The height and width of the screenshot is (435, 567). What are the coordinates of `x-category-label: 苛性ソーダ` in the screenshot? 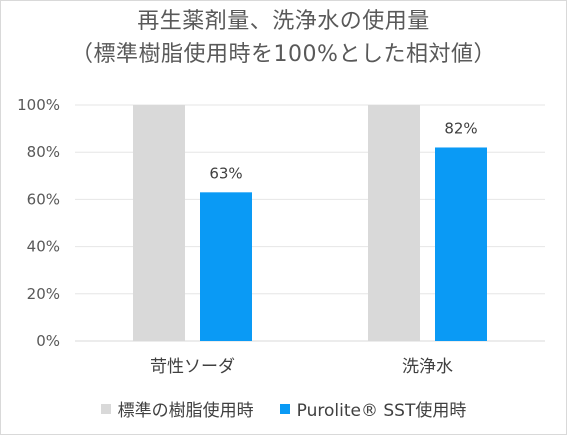 It's located at (192, 367).